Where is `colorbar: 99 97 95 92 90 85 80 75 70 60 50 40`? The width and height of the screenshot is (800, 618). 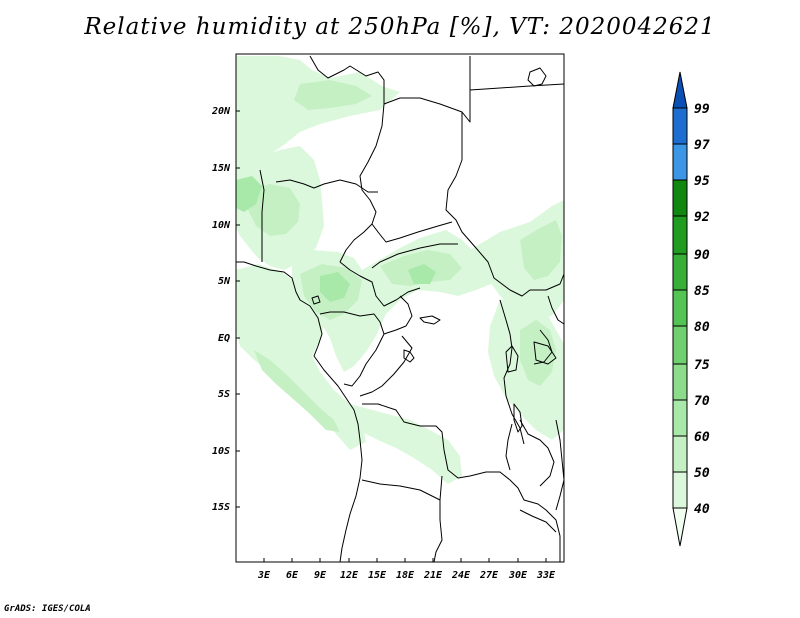
colorbar: 99 97 95 92 90 85 80 75 70 60 50 40 is located at coordinates (691, 309).